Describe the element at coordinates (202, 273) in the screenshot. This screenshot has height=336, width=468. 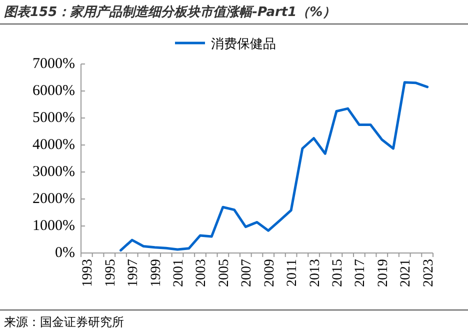
I see `x-tick-label: 2003` at that location.